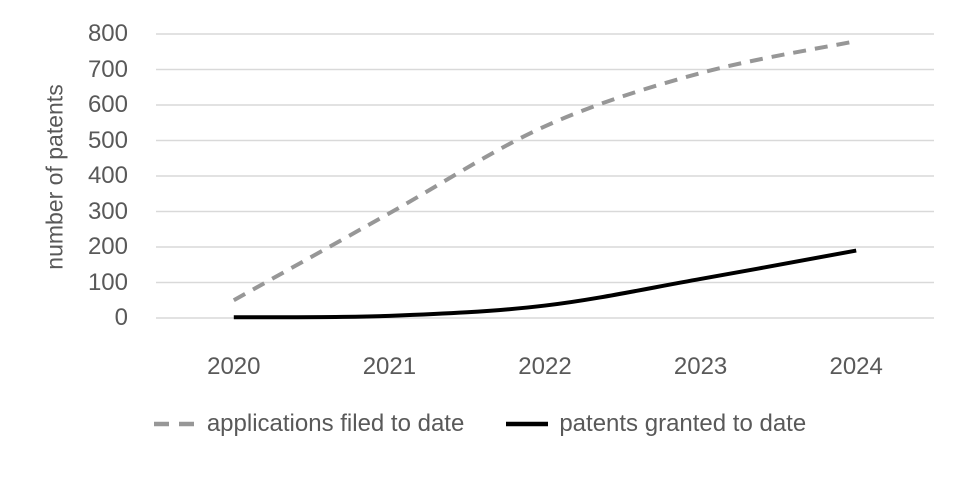 This screenshot has width=960, height=480. What do you see at coordinates (121, 317) in the screenshot?
I see `y-tick-label: 0` at bounding box center [121, 317].